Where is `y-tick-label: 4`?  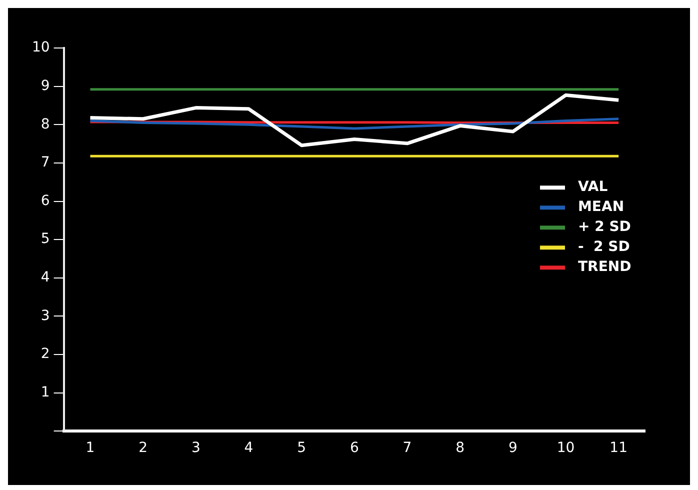
y-tick-label: 4 is located at coordinates (45, 278).